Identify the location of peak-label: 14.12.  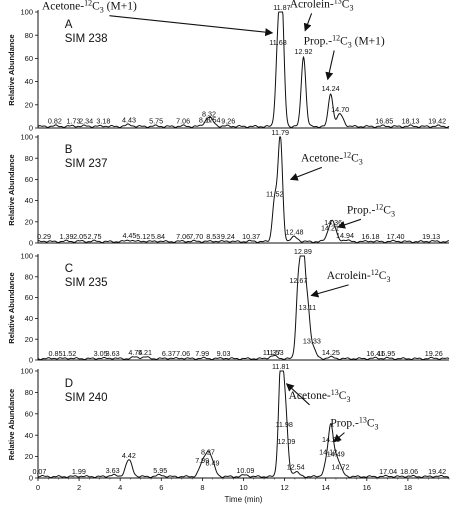
(328, 452).